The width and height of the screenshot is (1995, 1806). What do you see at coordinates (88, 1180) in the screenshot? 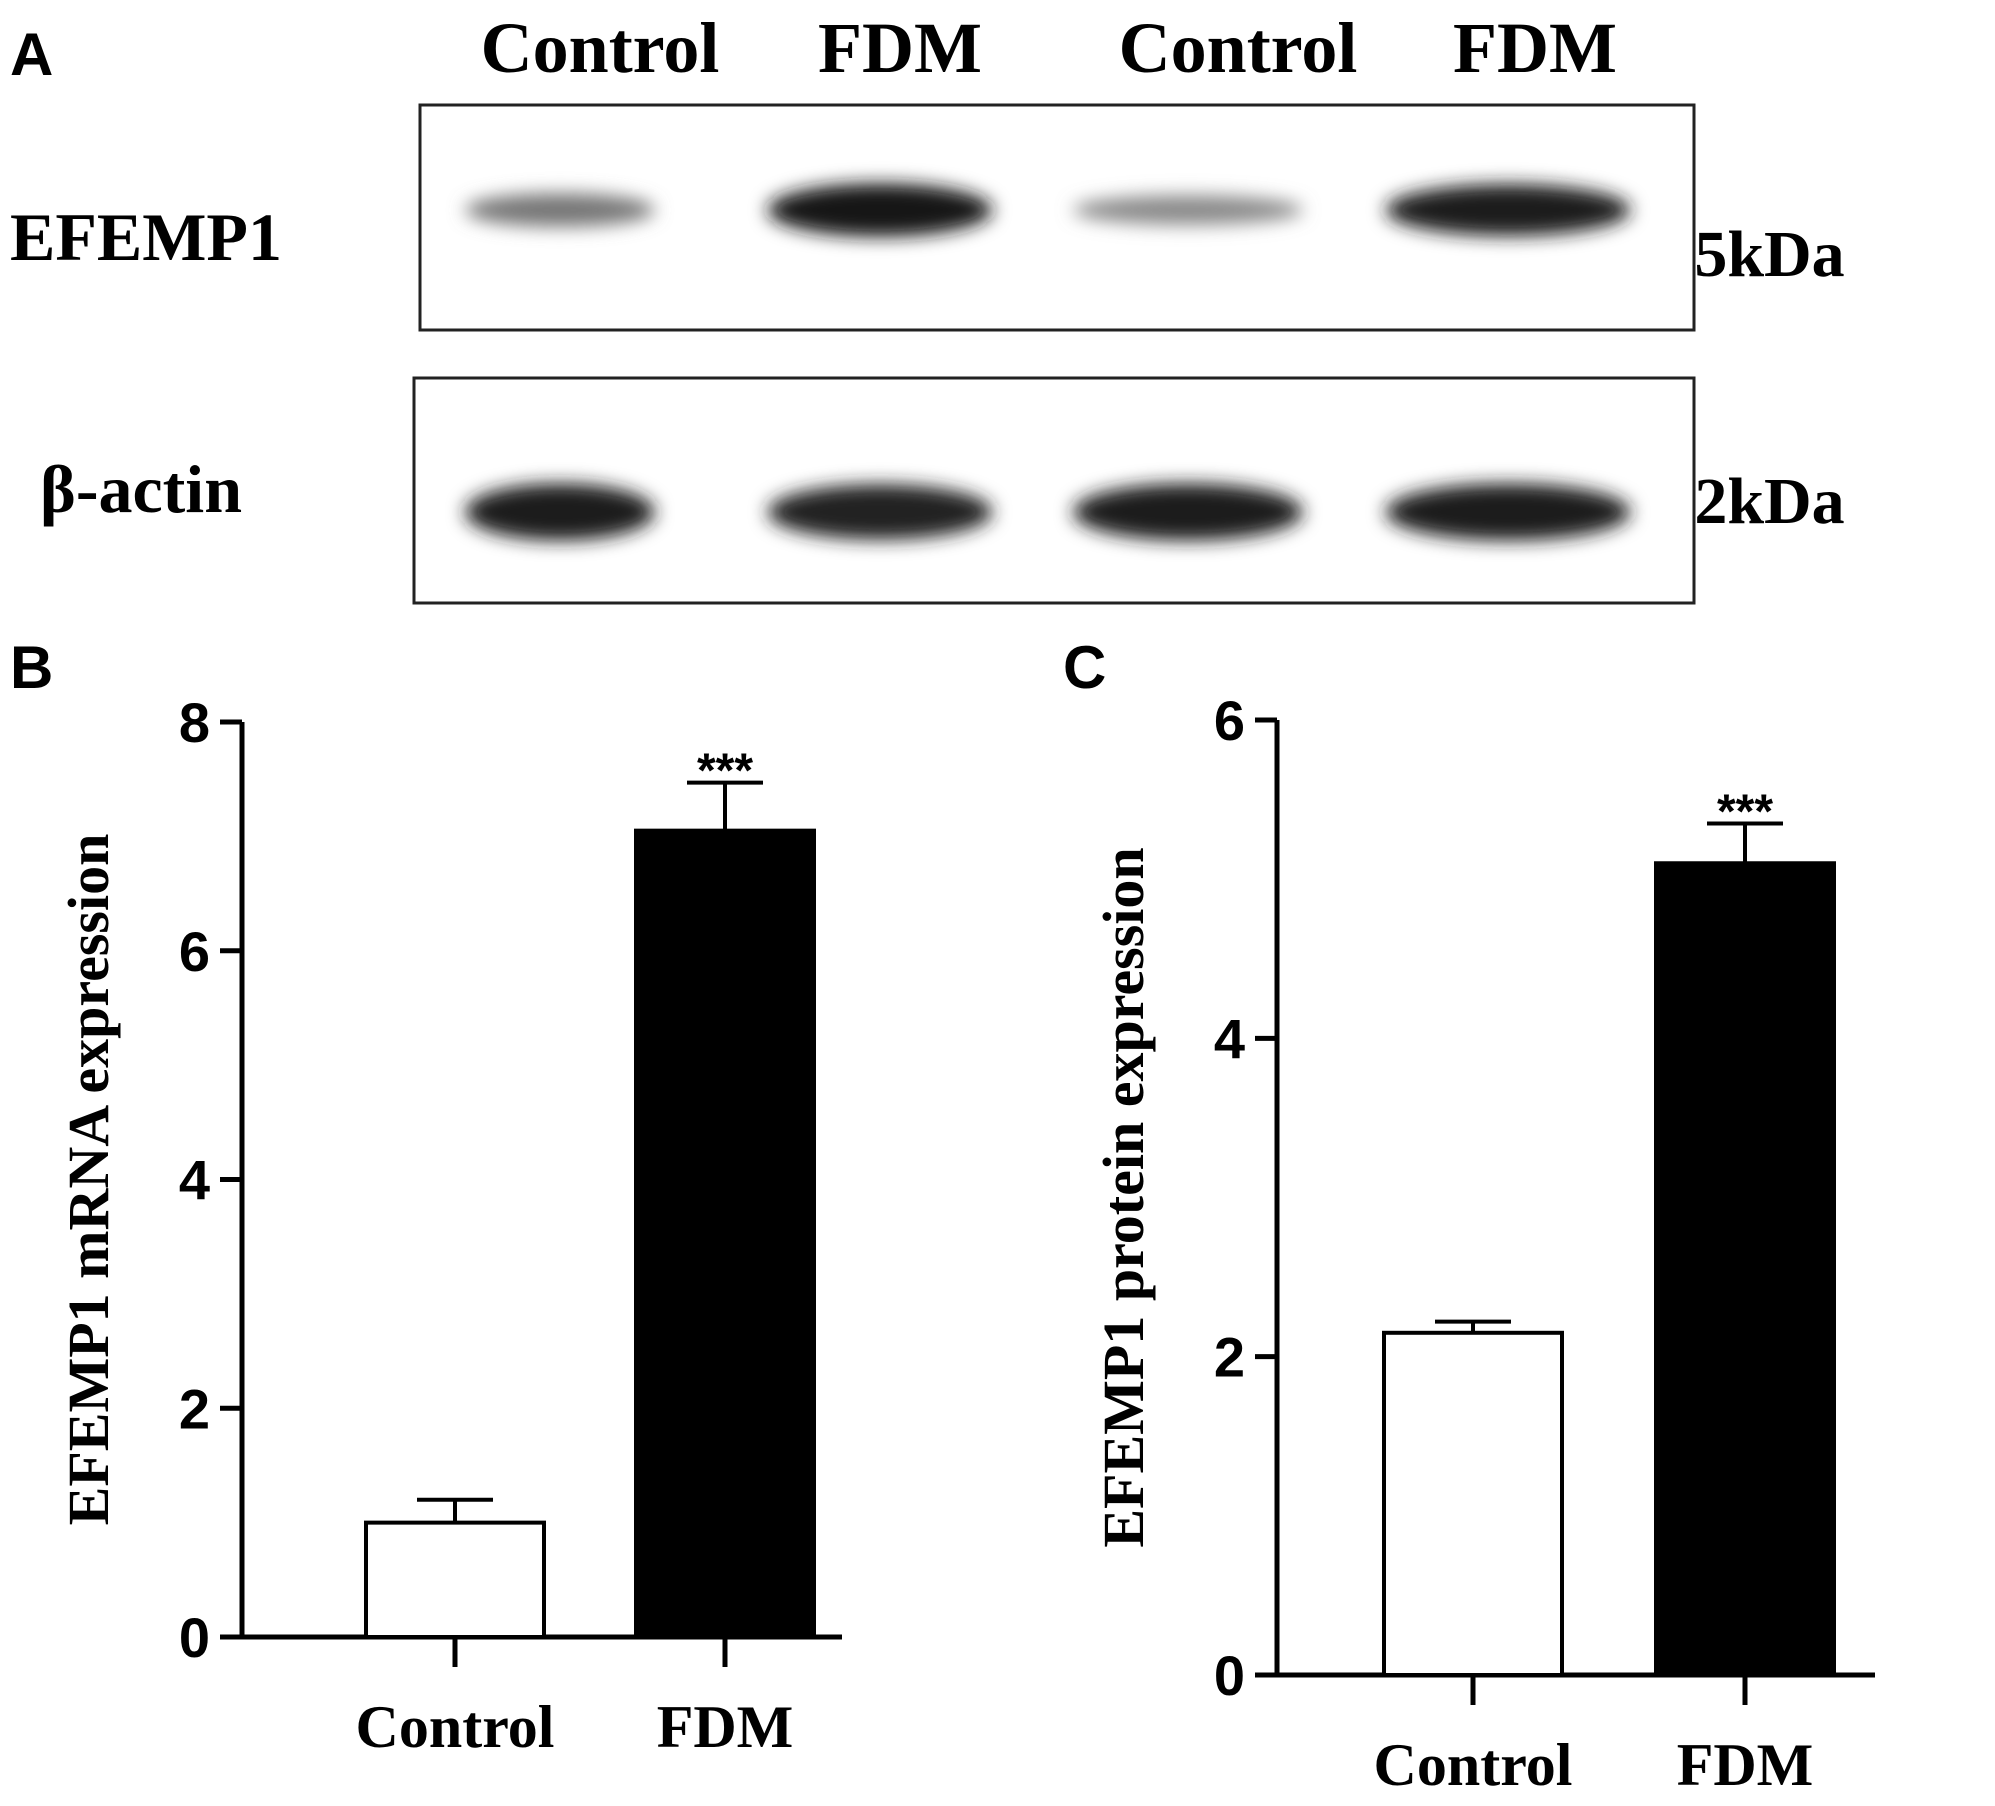
I see `y-axis-label: EFEMP1 mRNA expression` at bounding box center [88, 1180].